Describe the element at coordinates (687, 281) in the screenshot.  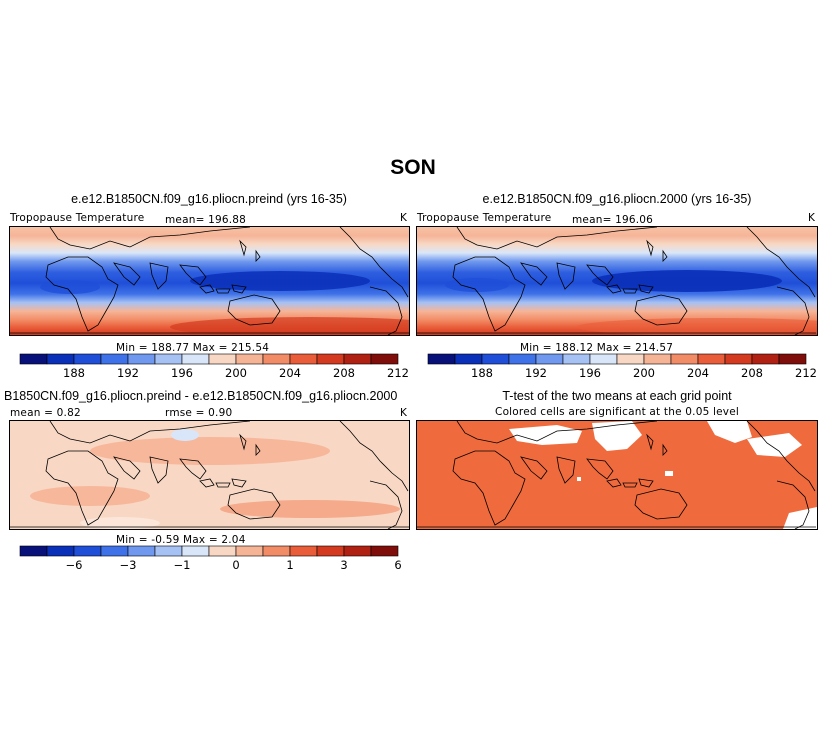
I see `panel-2-cold-core` at that location.